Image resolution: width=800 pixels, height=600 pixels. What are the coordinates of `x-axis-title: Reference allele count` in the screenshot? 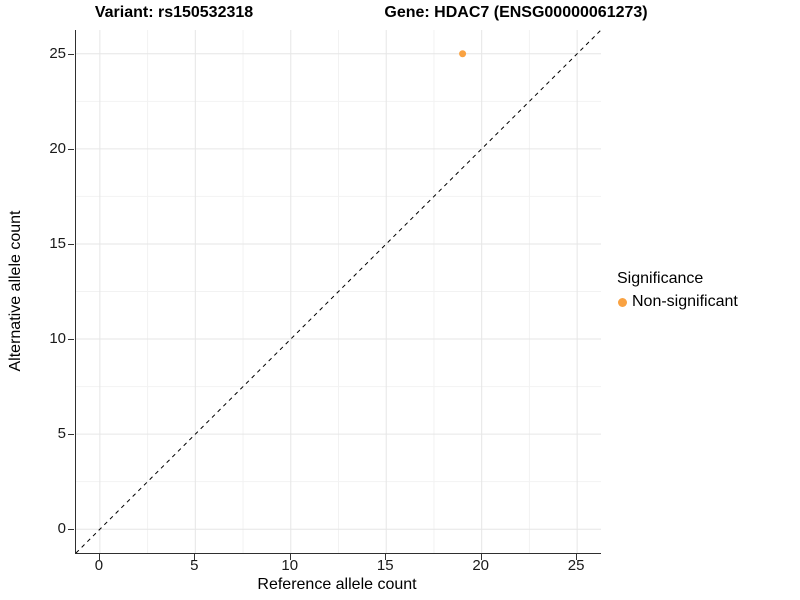 It's located at (337, 584).